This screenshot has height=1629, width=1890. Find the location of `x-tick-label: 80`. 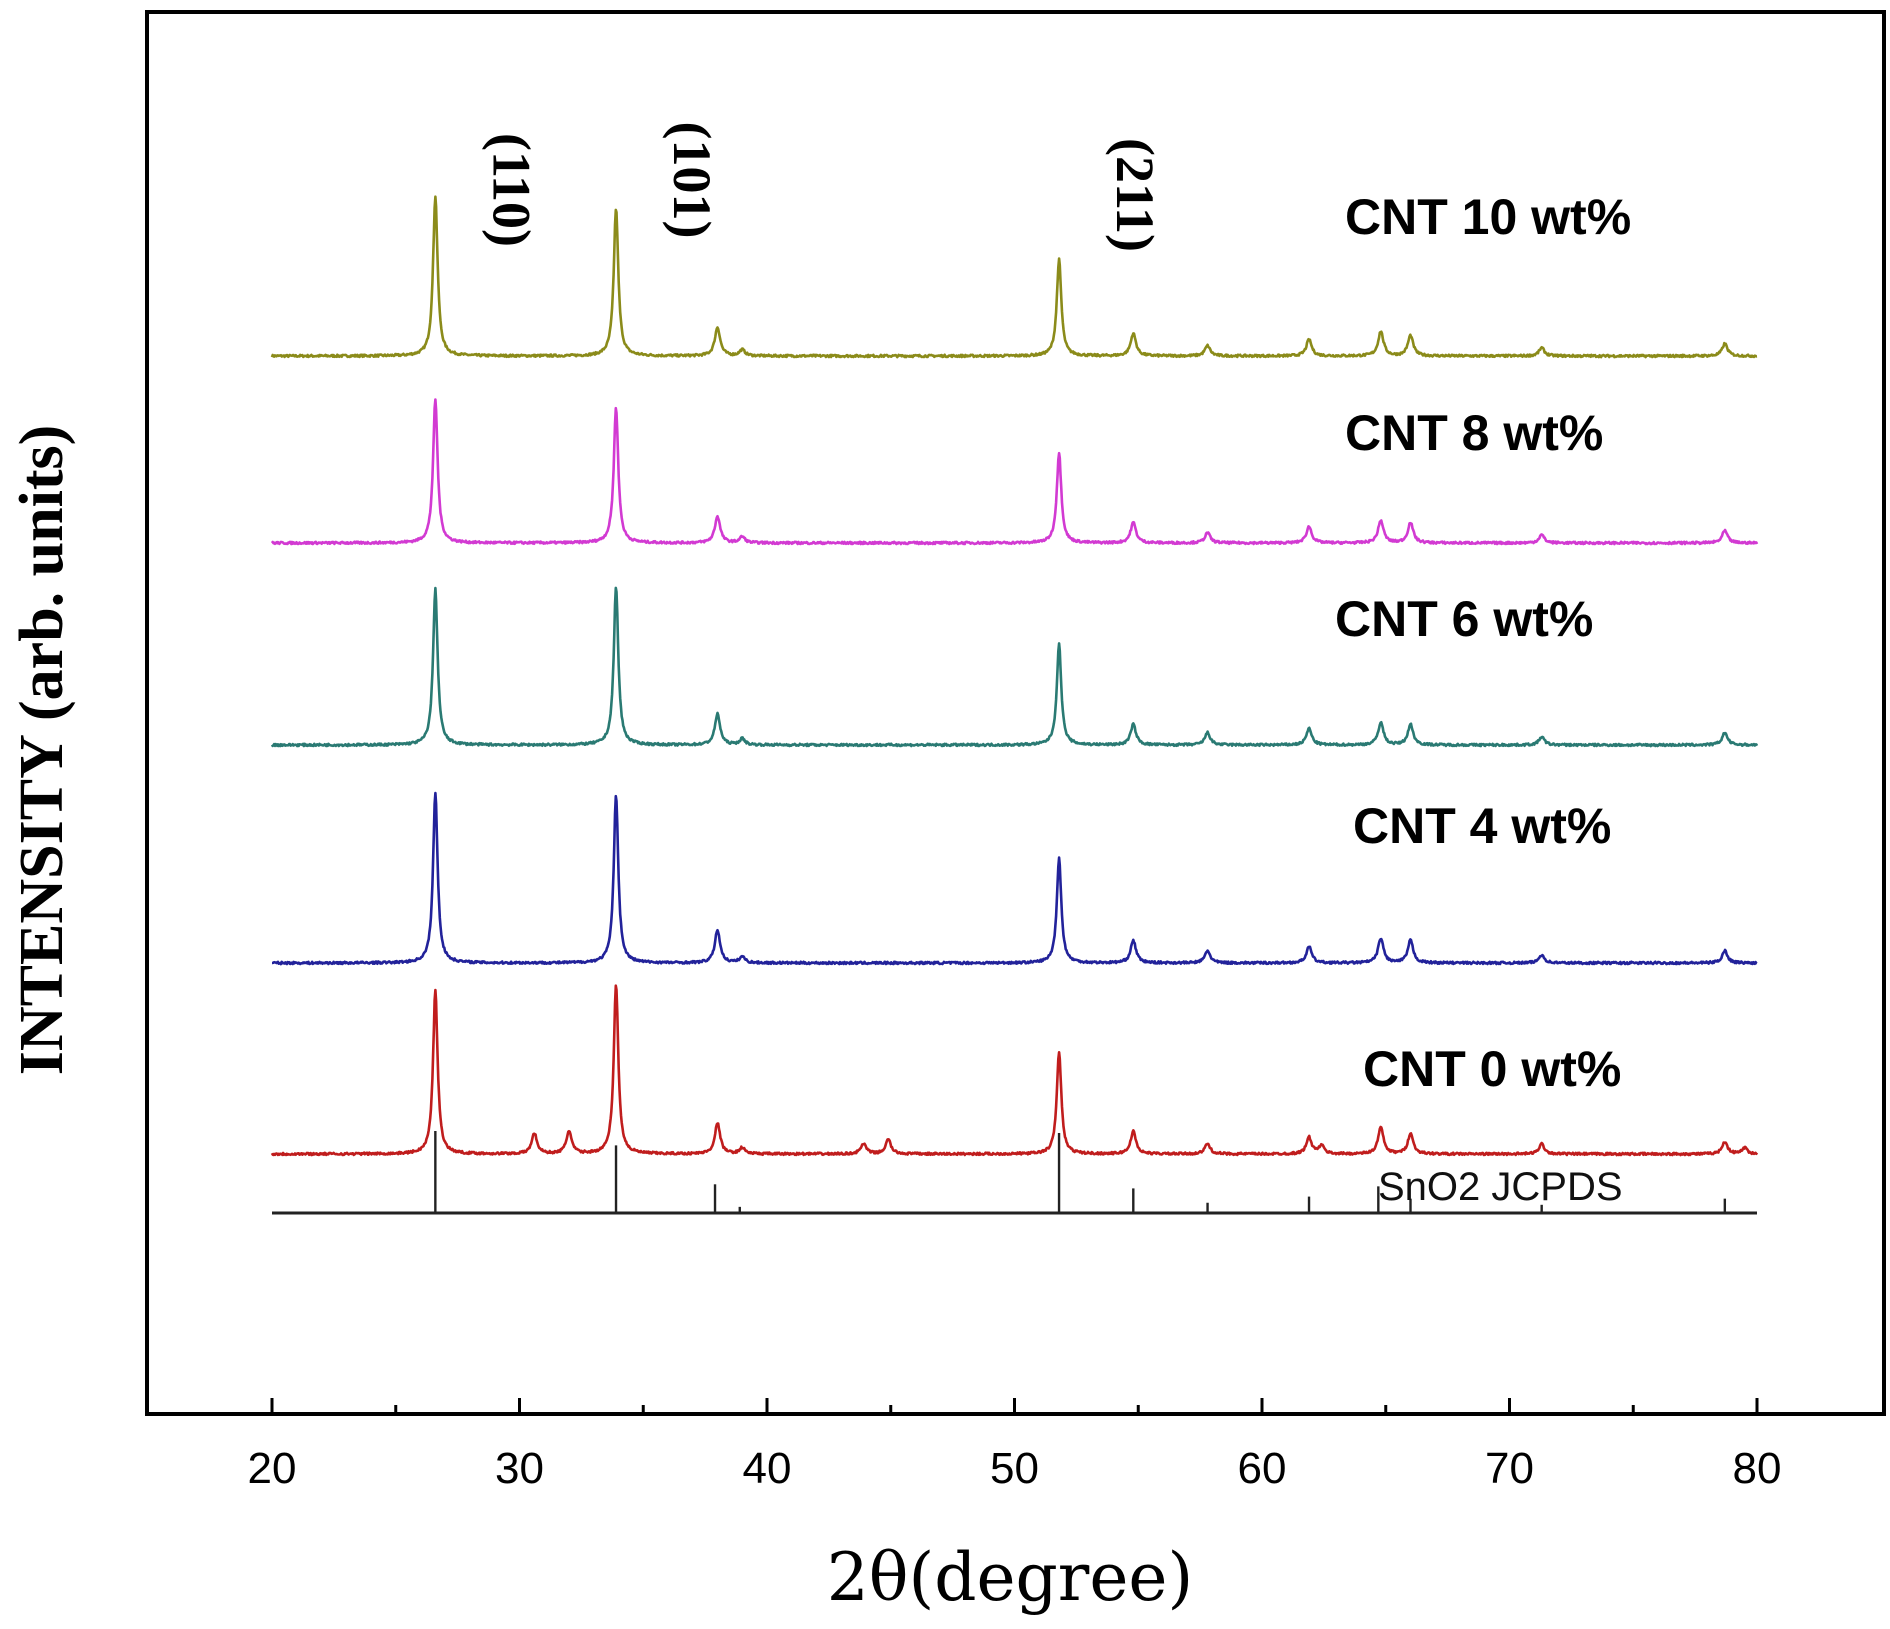

x-tick-label: 80 is located at coordinates (1757, 1468).